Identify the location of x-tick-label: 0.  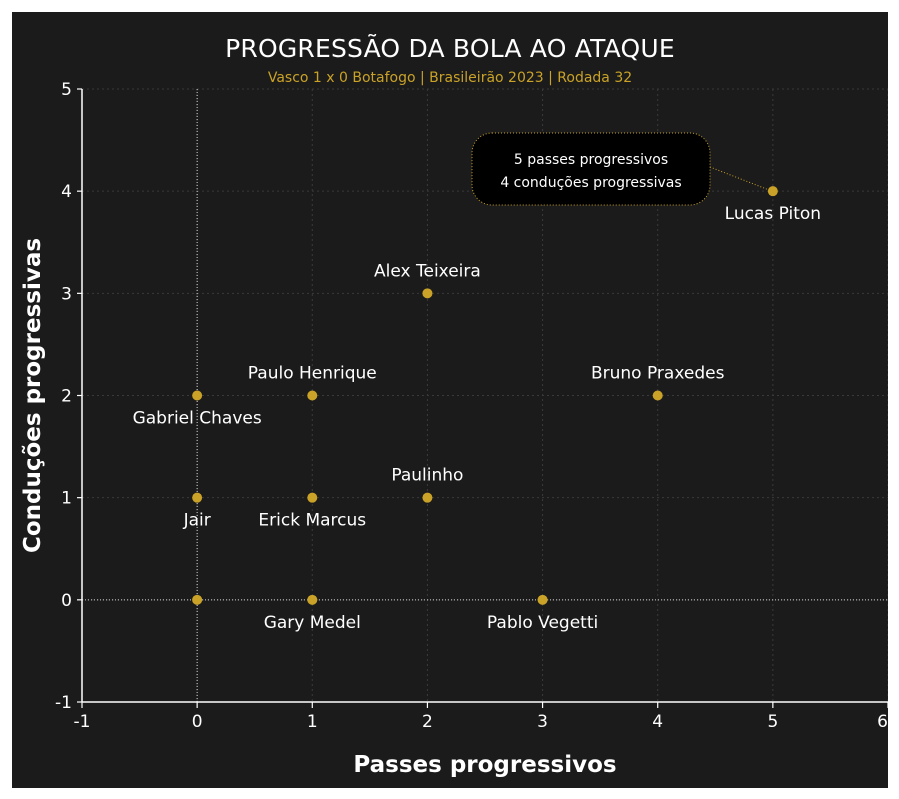
(197, 722).